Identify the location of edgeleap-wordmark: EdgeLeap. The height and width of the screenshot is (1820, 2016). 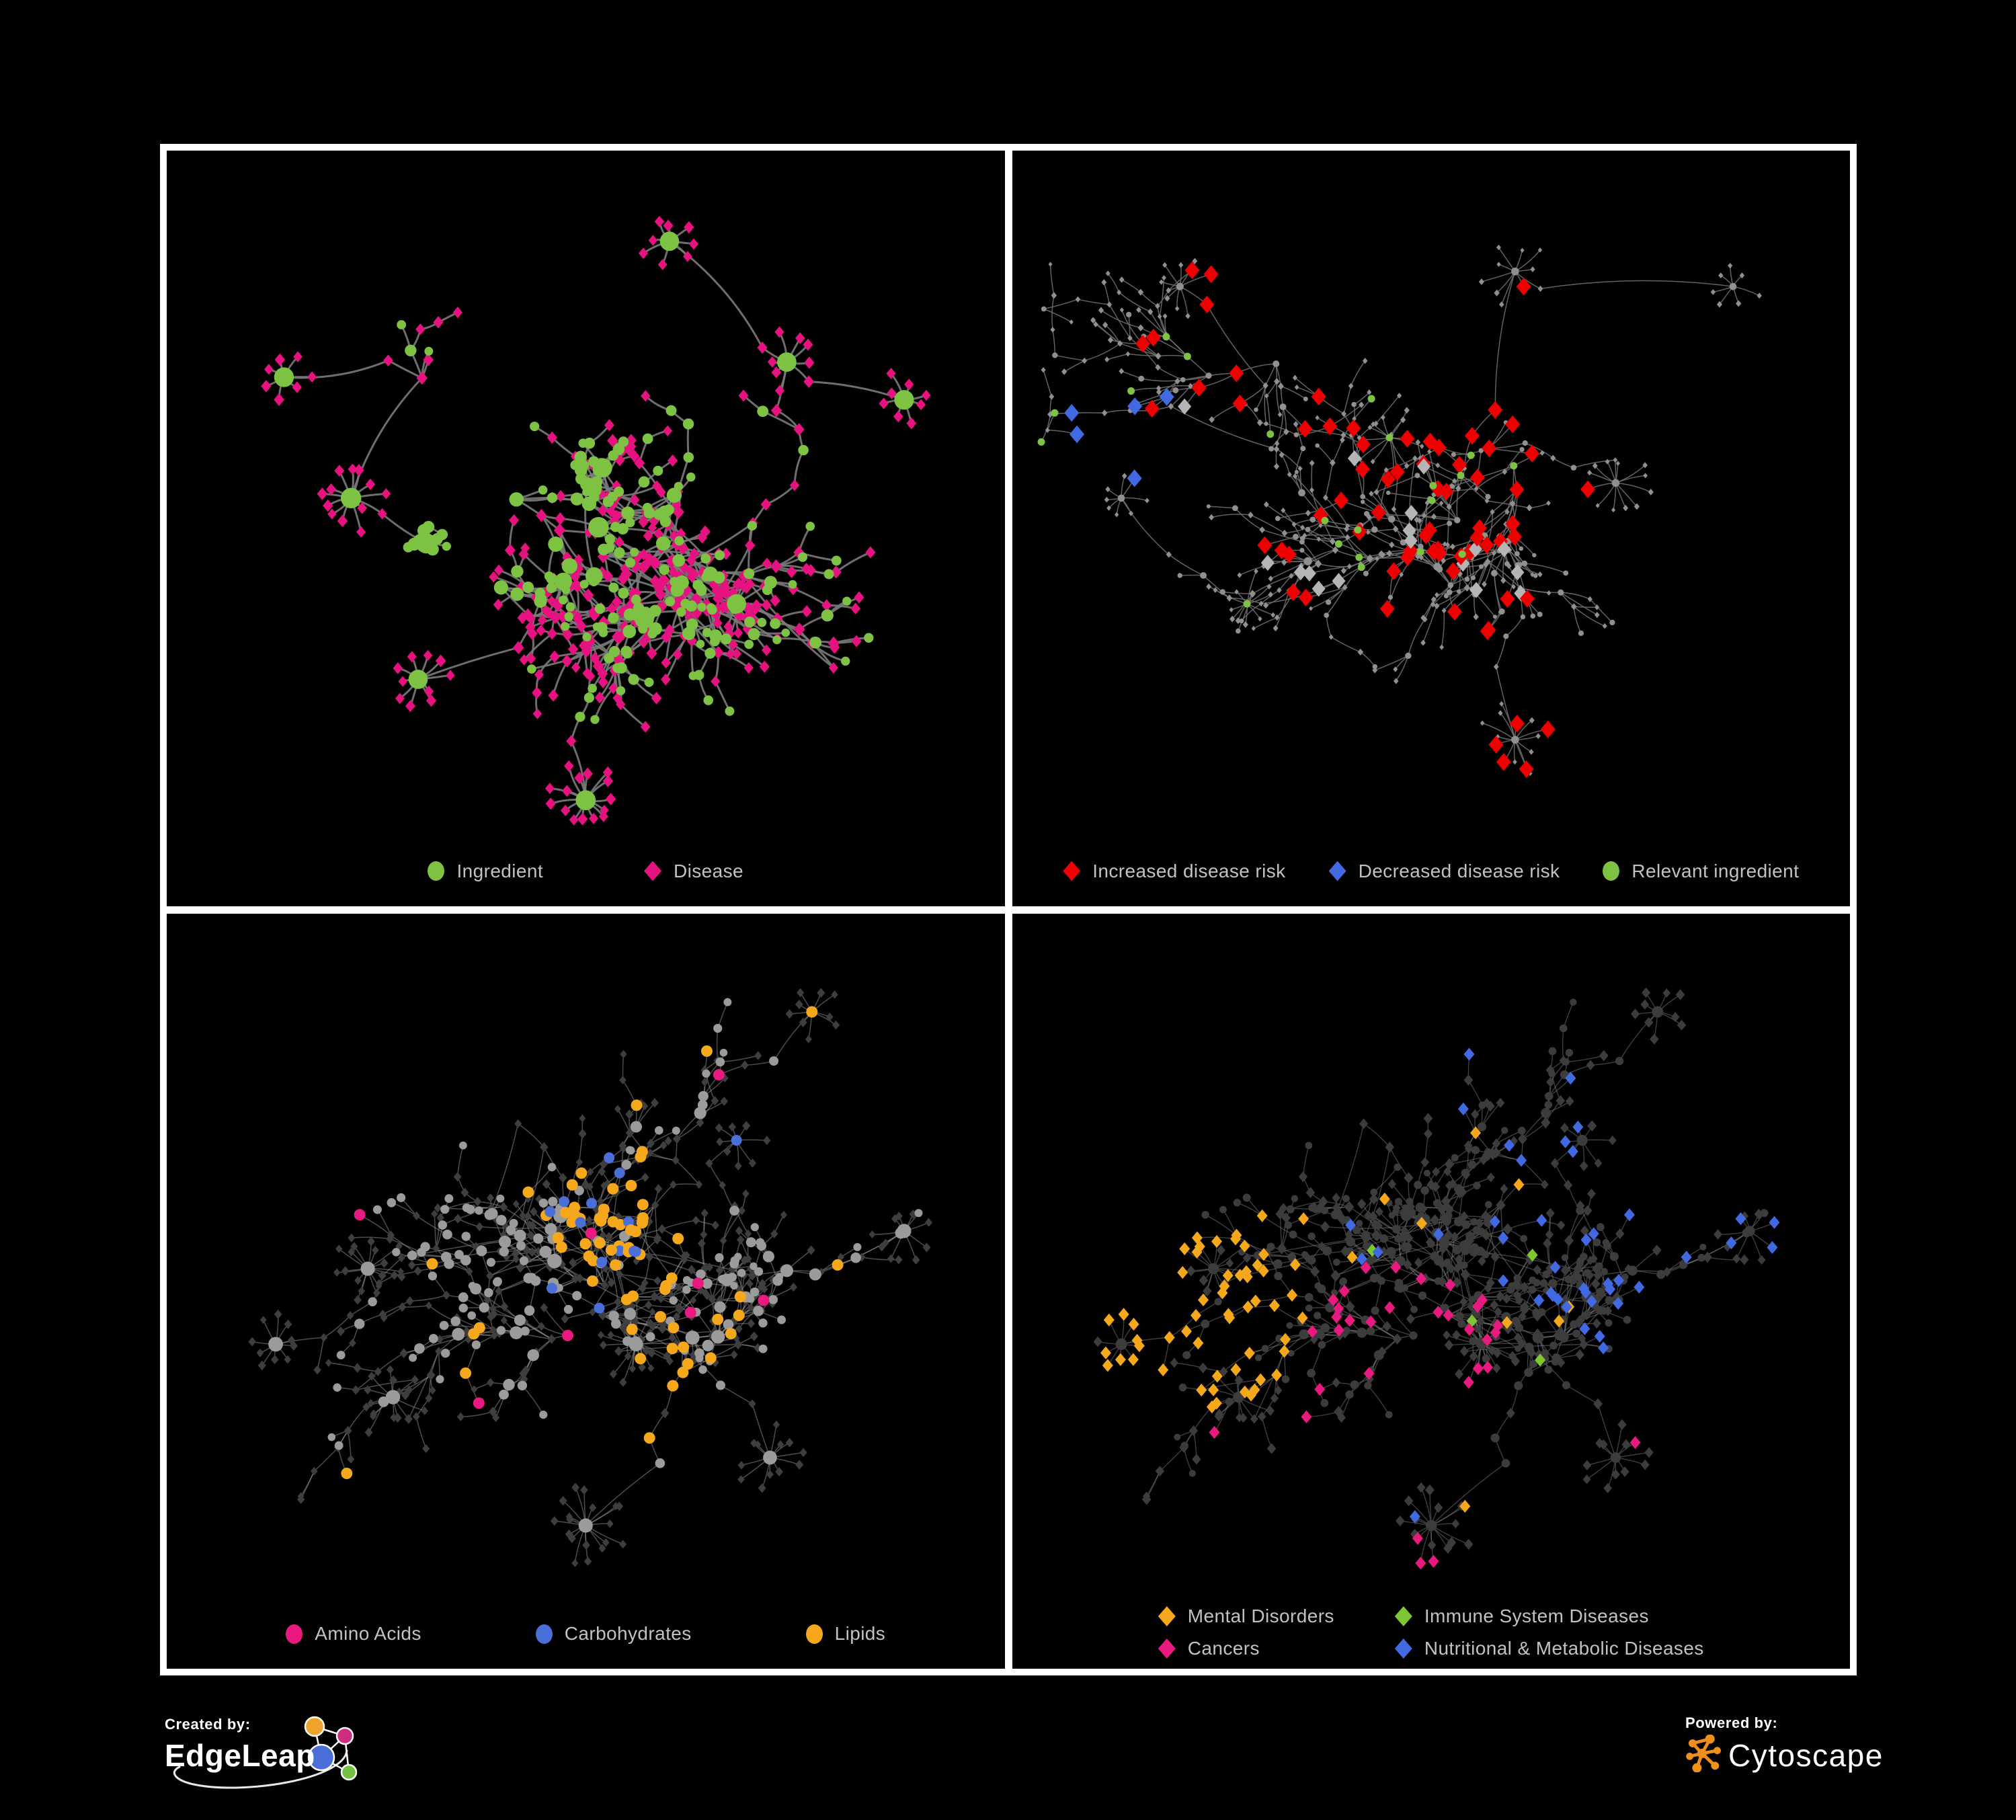
(240, 1755).